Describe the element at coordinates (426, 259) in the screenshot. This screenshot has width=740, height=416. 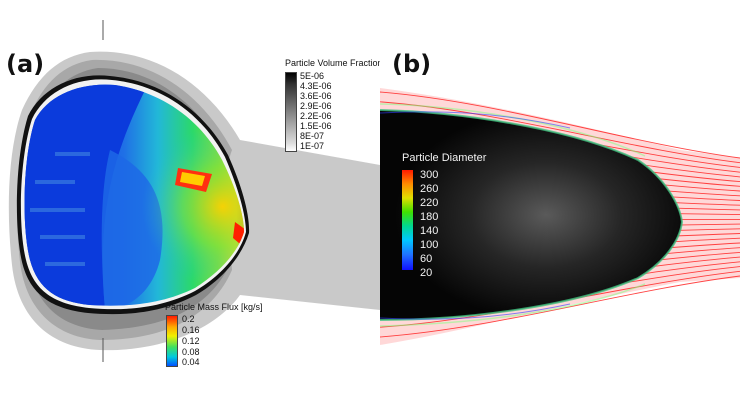
I see `diameter-tick: 60` at that location.